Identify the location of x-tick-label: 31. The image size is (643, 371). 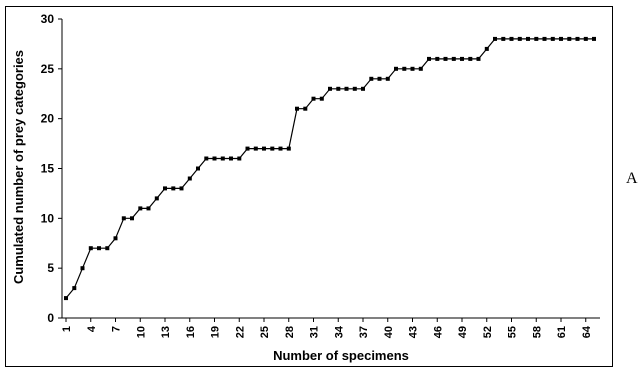
(315, 332).